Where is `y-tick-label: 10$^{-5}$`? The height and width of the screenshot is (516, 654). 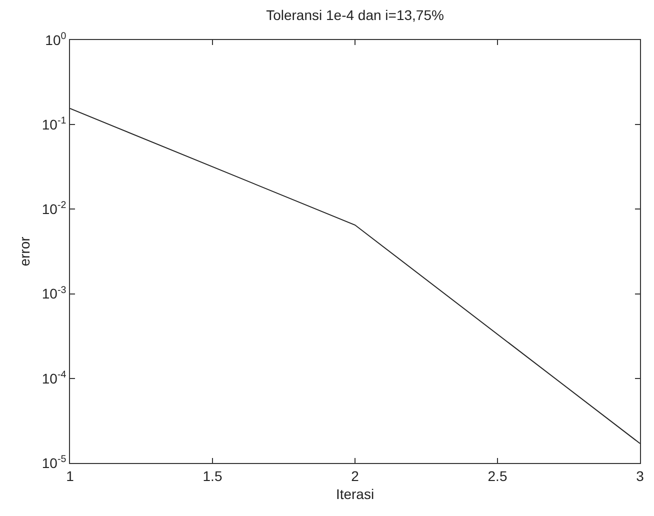
y-tick-label: 10$^{-5}$ is located at coordinates (54, 462).